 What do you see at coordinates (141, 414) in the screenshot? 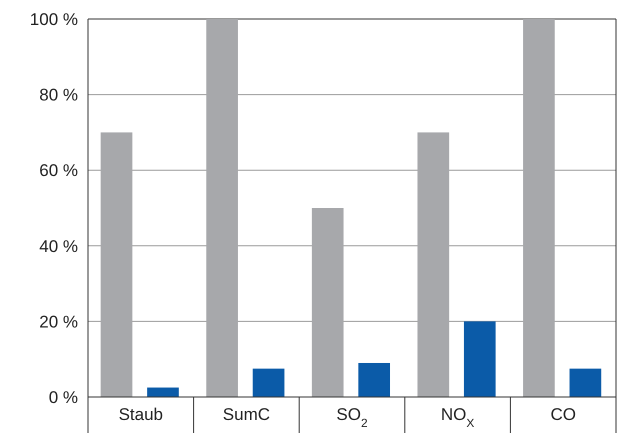
I see `x-tick-label: Staub` at bounding box center [141, 414].